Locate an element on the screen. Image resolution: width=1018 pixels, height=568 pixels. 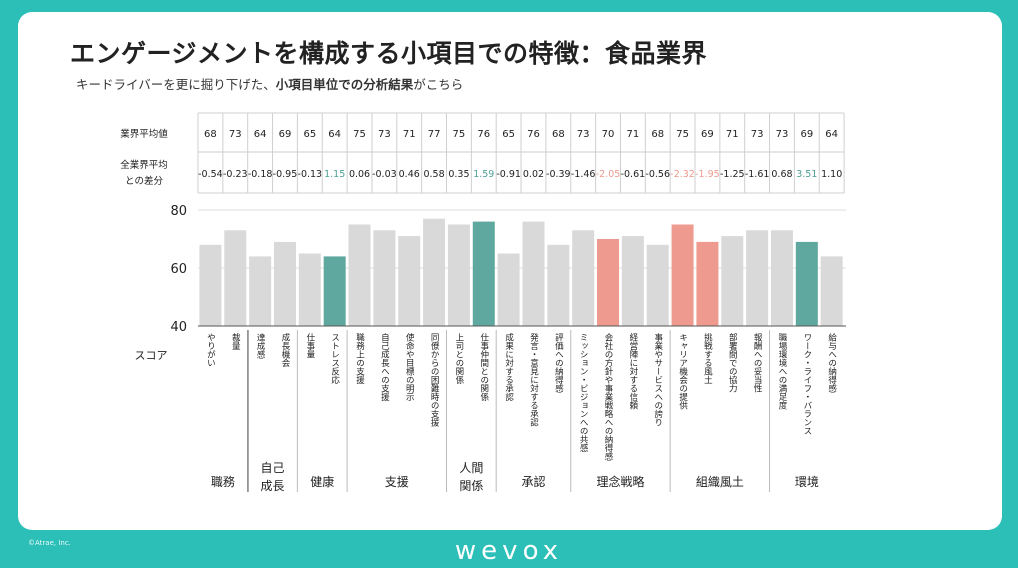
group-label: 健康 is located at coordinates (322, 481).